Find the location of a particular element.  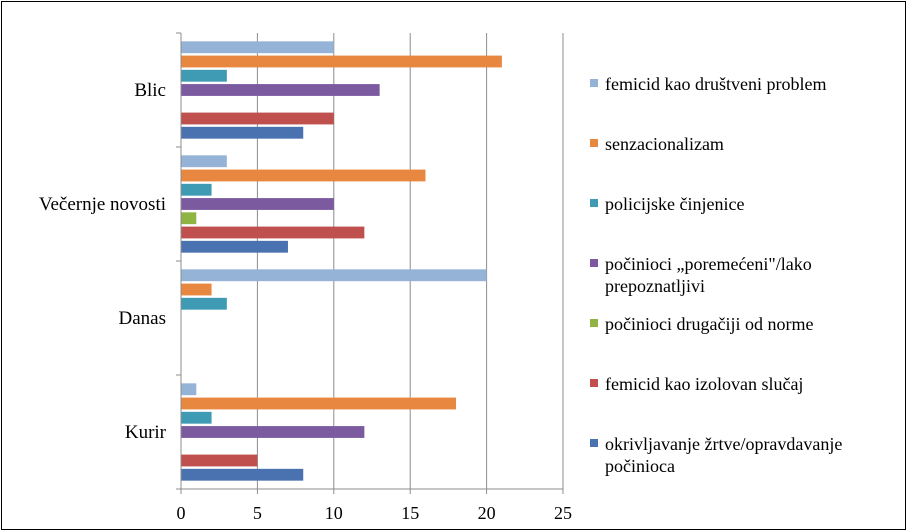

x-tick-label: 20 is located at coordinates (487, 513).